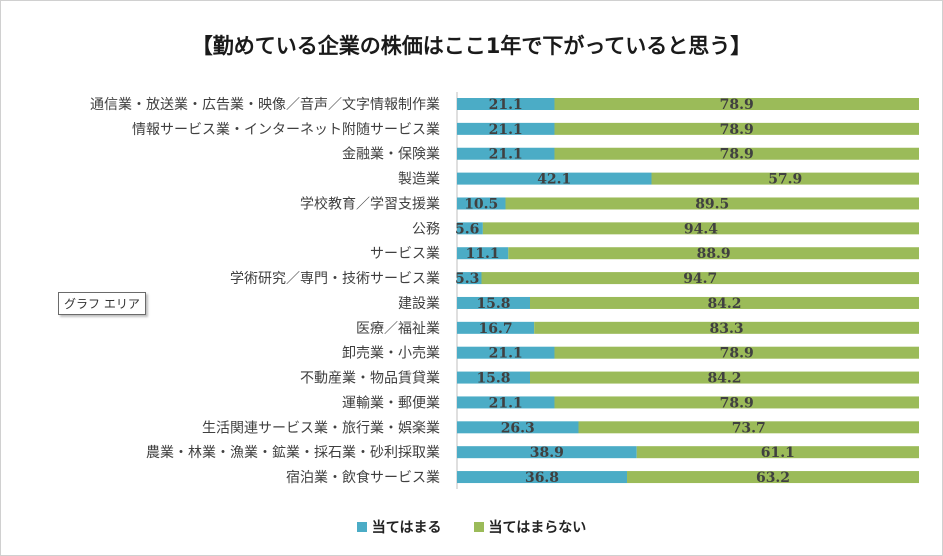 Image resolution: width=943 pixels, height=556 pixels. I want to click on data-label-series-1: 5.3, so click(467, 279).